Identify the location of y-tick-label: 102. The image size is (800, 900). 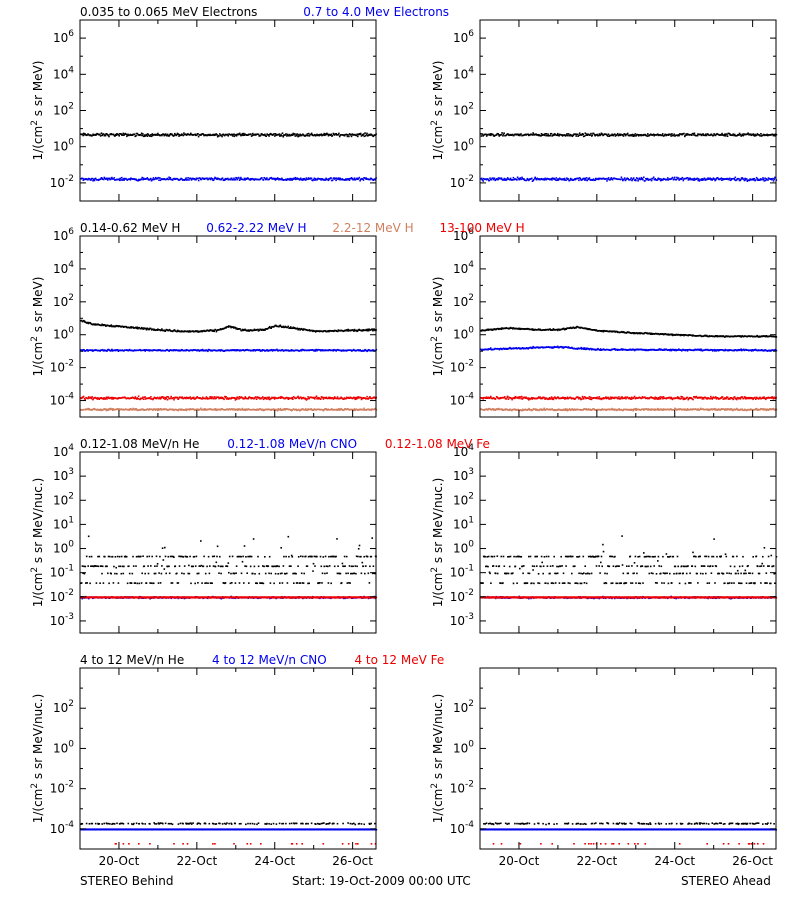
(63, 110).